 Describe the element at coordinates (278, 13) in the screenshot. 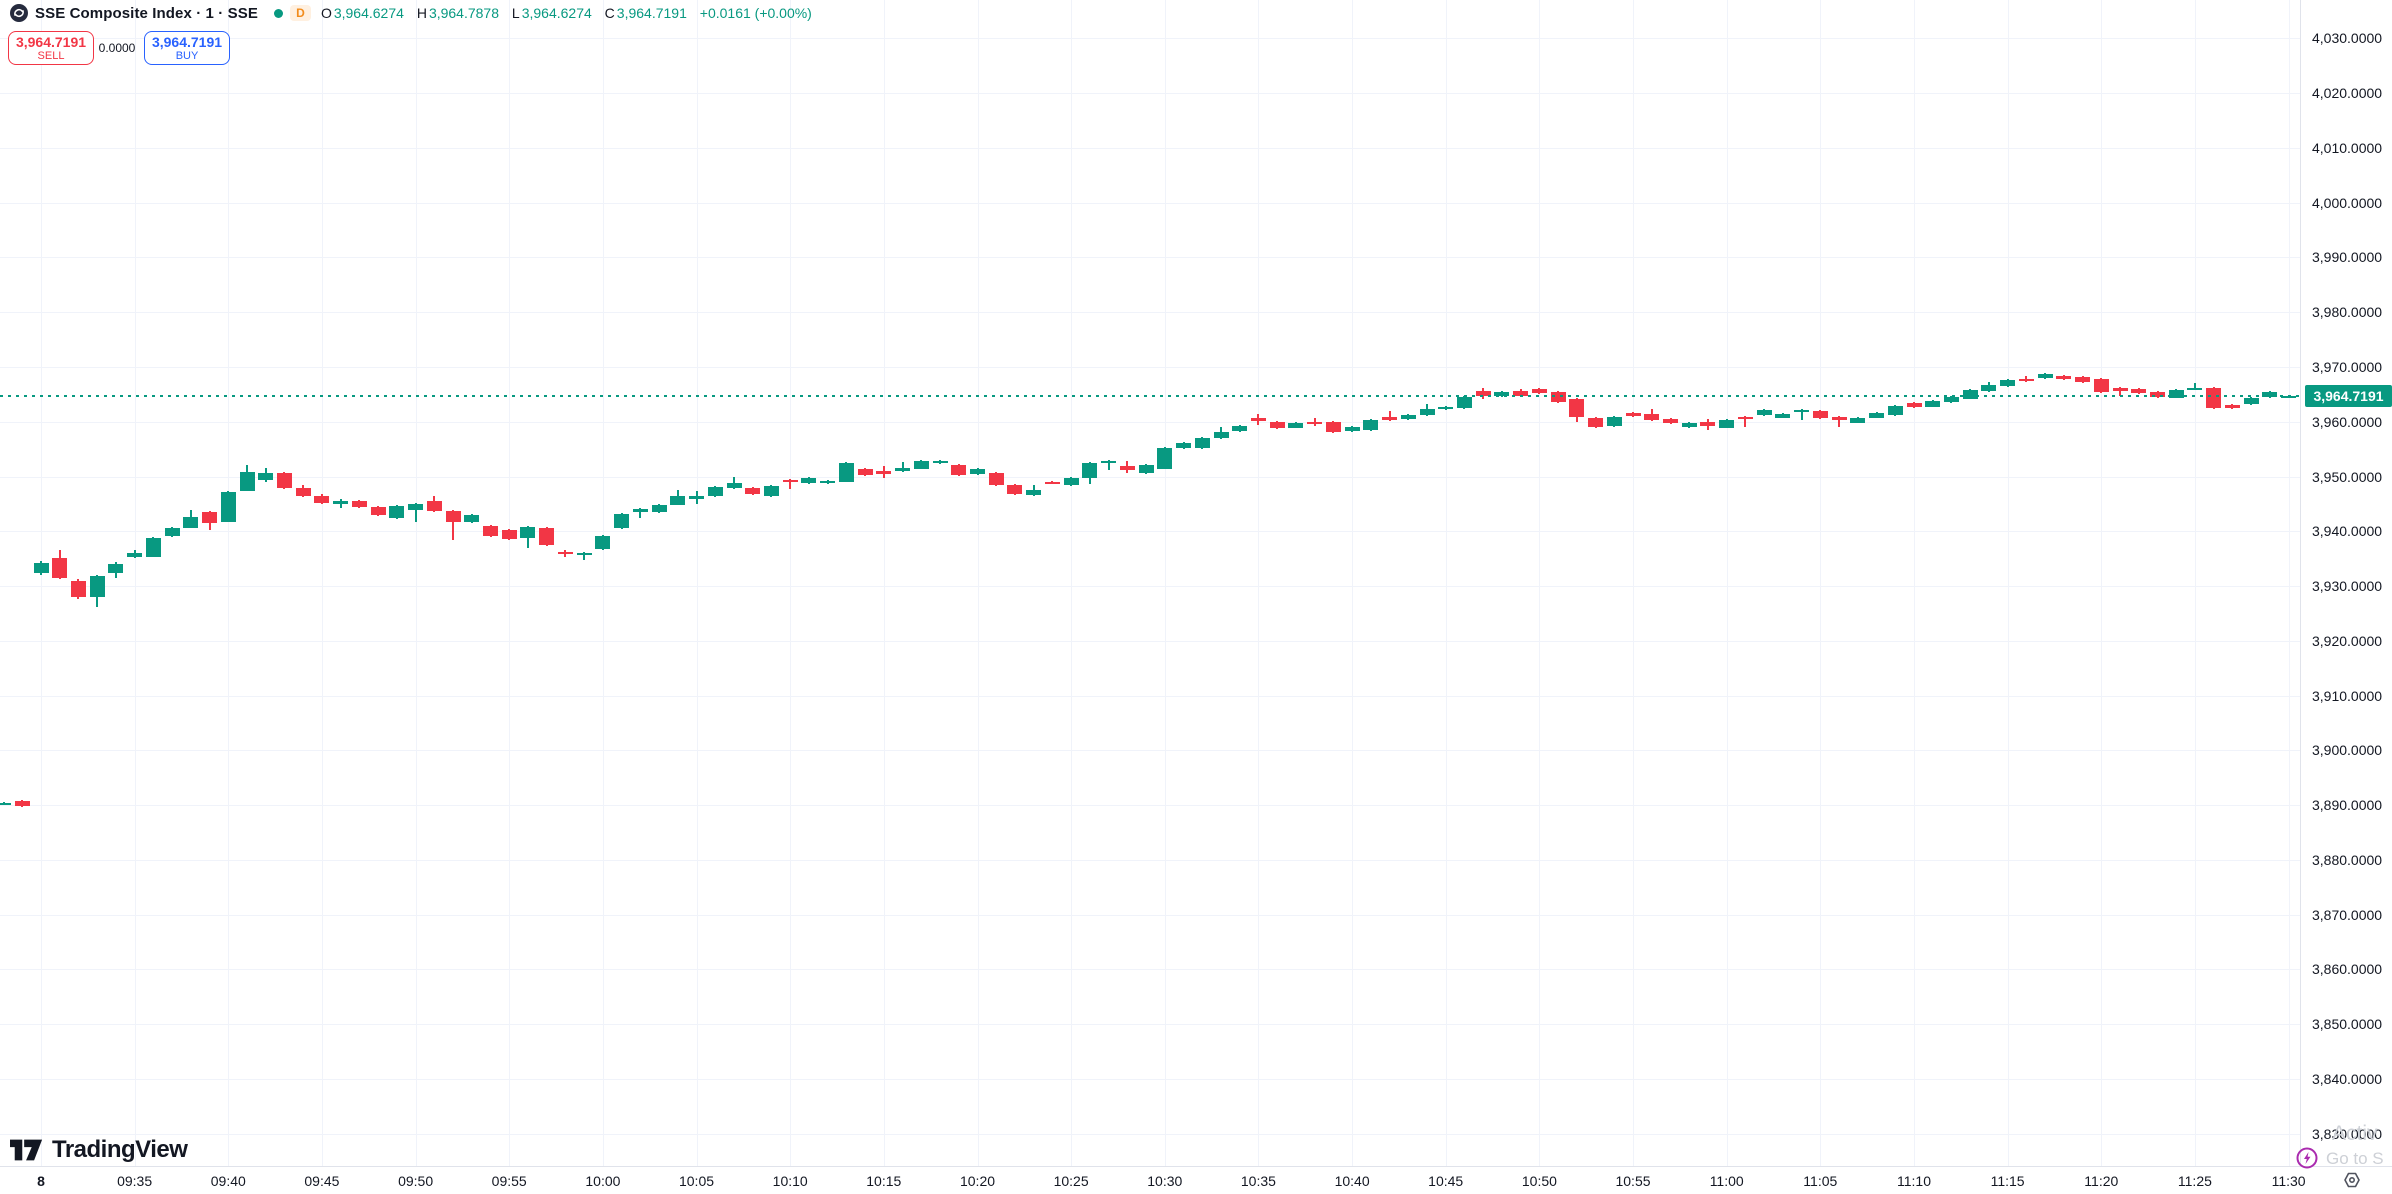

I see `market-status-icon` at that location.